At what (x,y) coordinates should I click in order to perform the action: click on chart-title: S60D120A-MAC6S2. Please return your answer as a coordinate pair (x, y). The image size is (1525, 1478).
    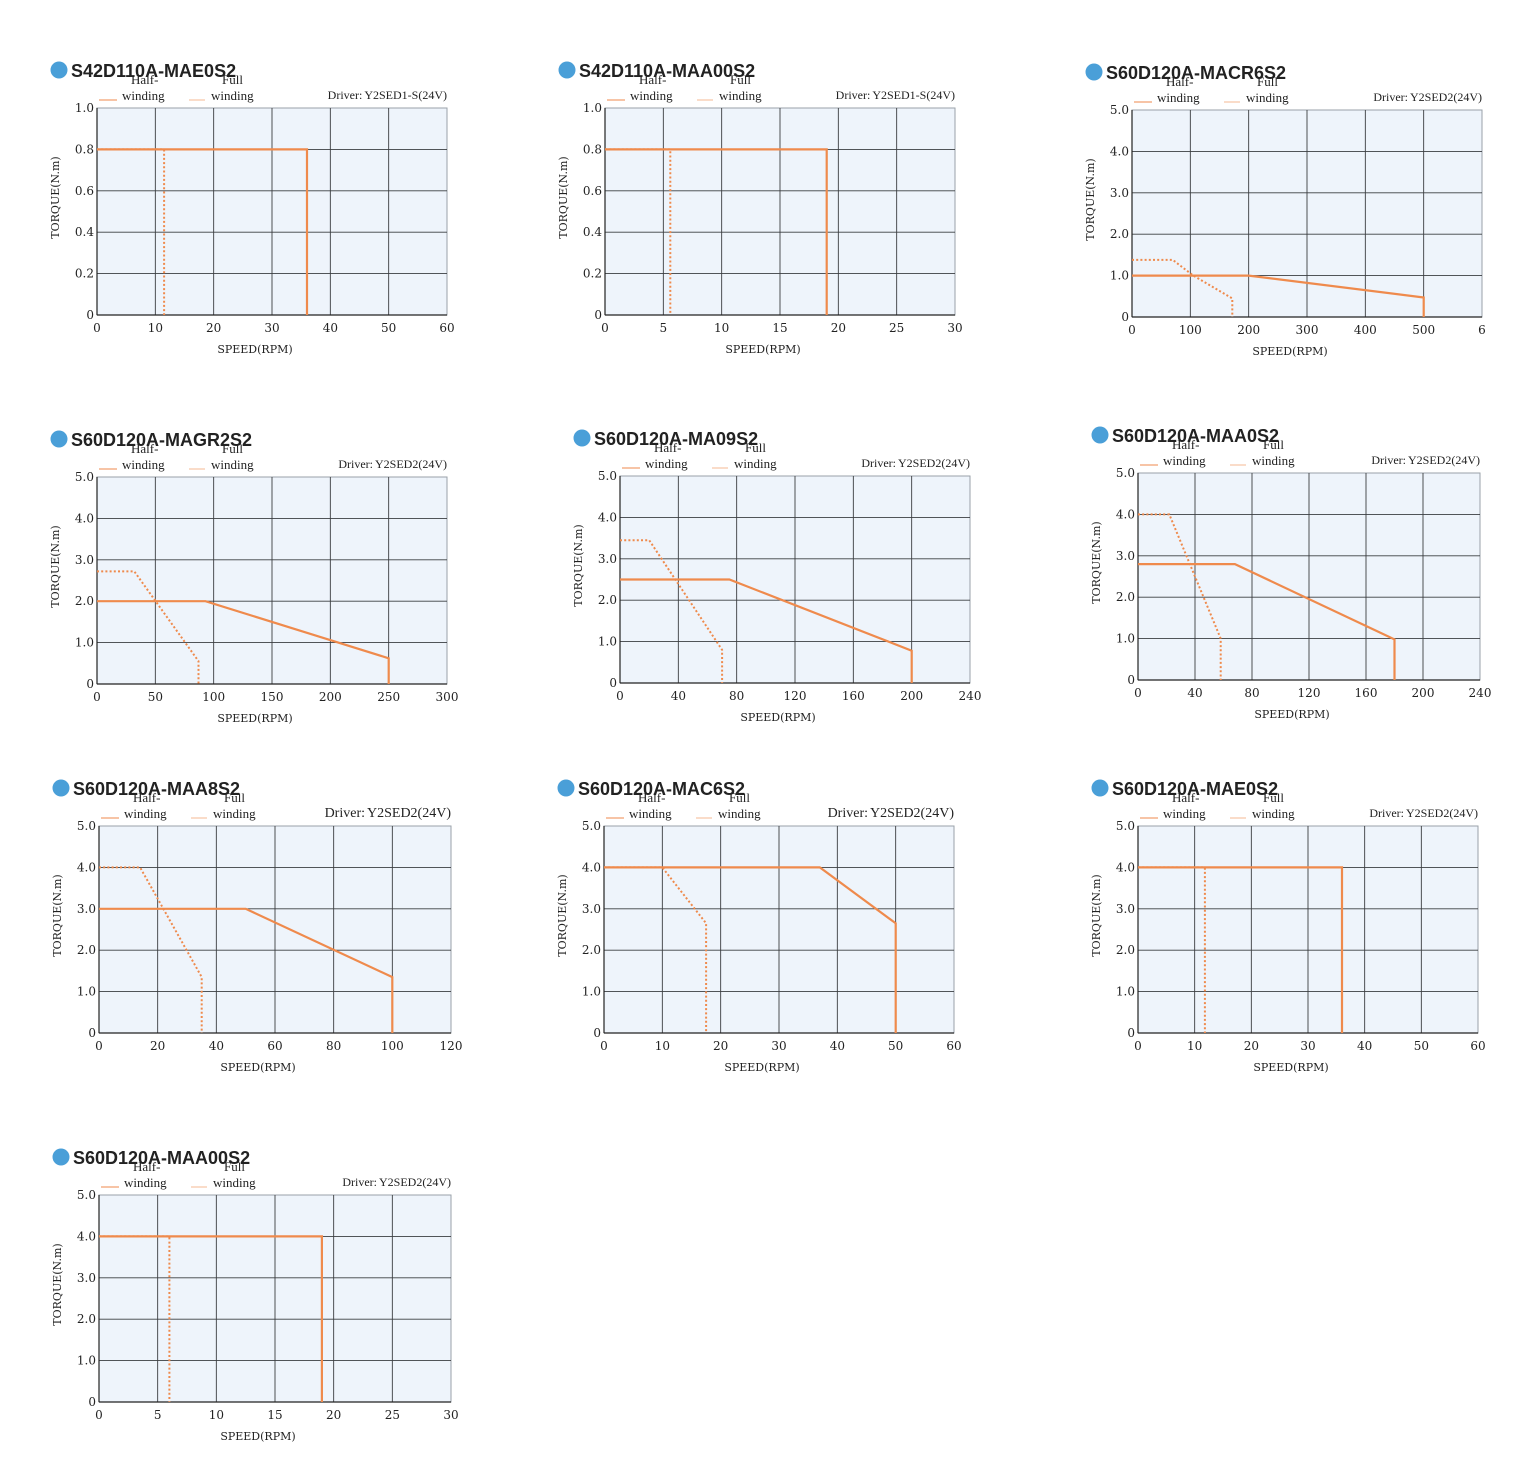
    Looking at the image, I should click on (661, 789).